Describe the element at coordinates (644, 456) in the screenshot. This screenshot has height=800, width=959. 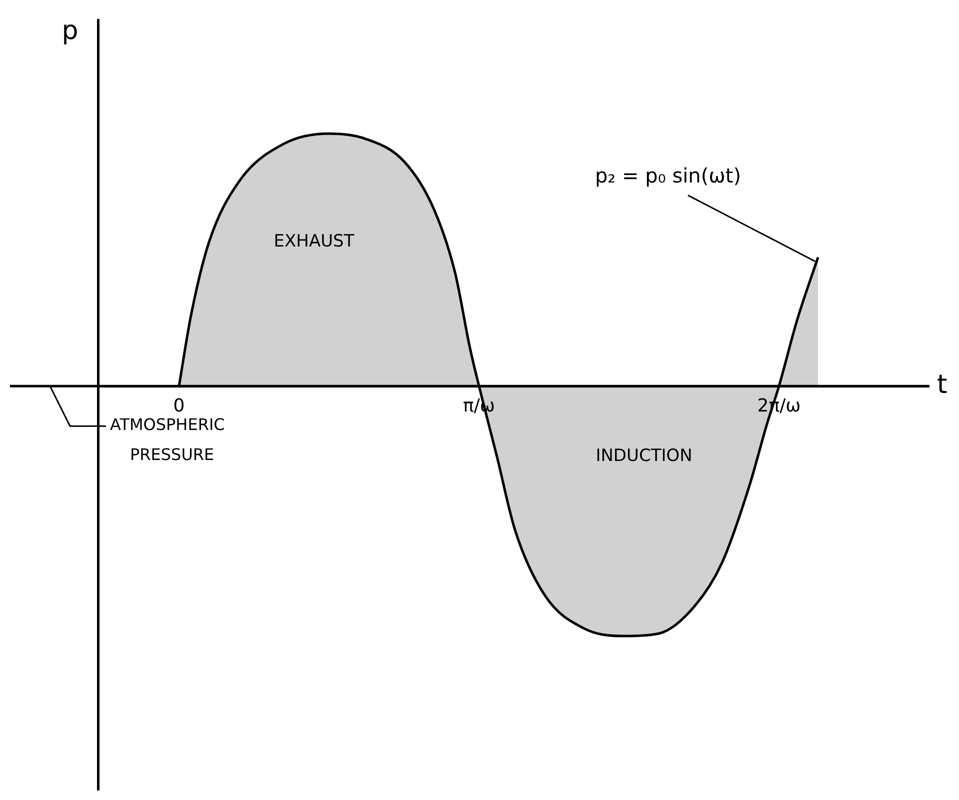
I see `annotation: INDUCTION` at that location.